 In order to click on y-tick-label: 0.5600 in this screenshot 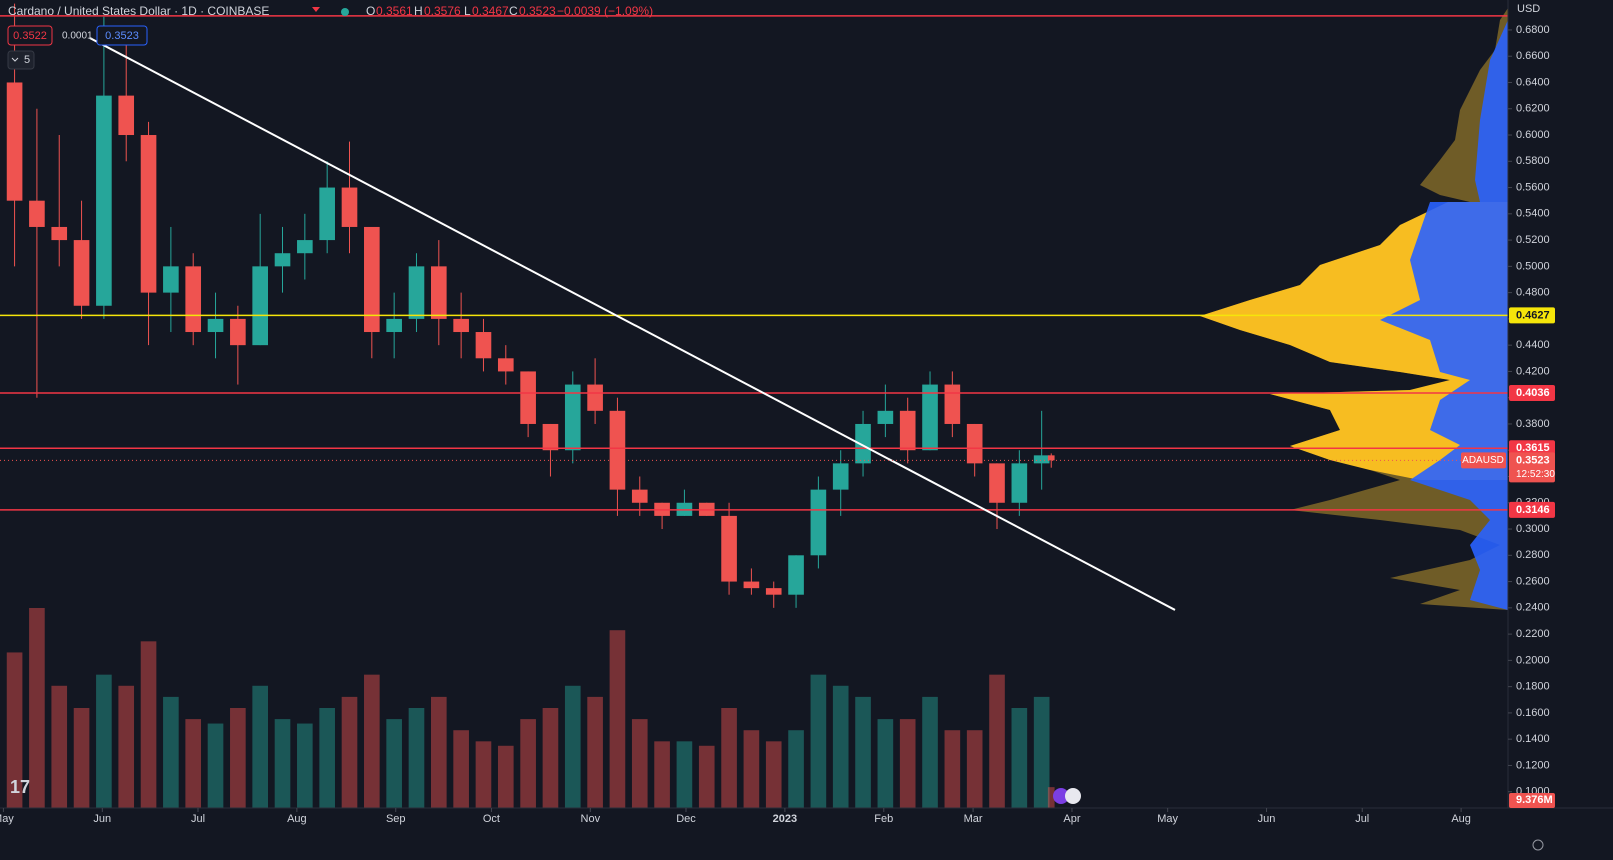, I will do `click(1533, 187)`.